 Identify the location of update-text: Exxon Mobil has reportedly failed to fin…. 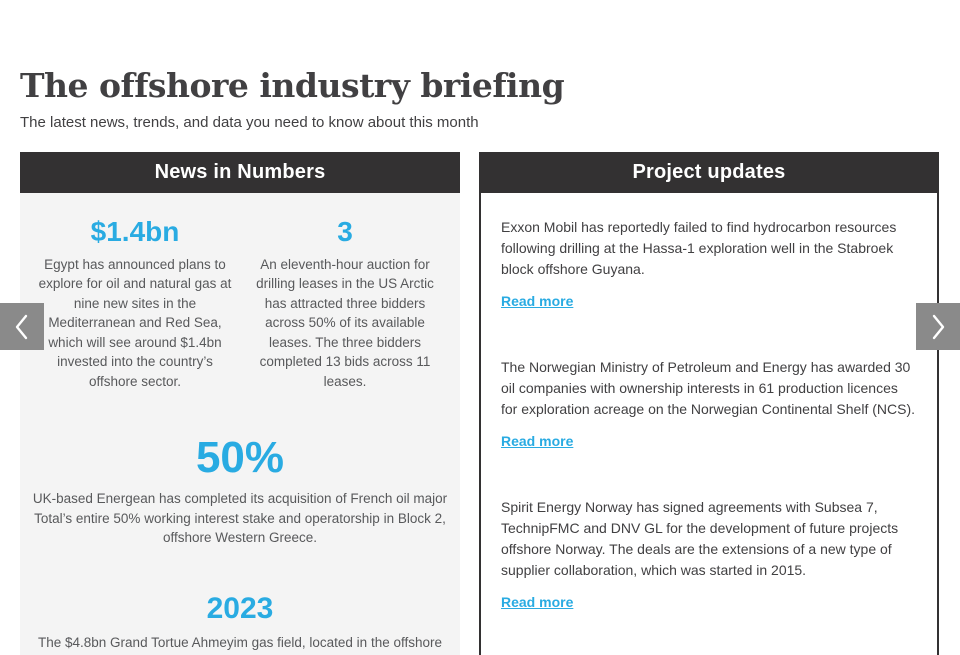
(699, 248).